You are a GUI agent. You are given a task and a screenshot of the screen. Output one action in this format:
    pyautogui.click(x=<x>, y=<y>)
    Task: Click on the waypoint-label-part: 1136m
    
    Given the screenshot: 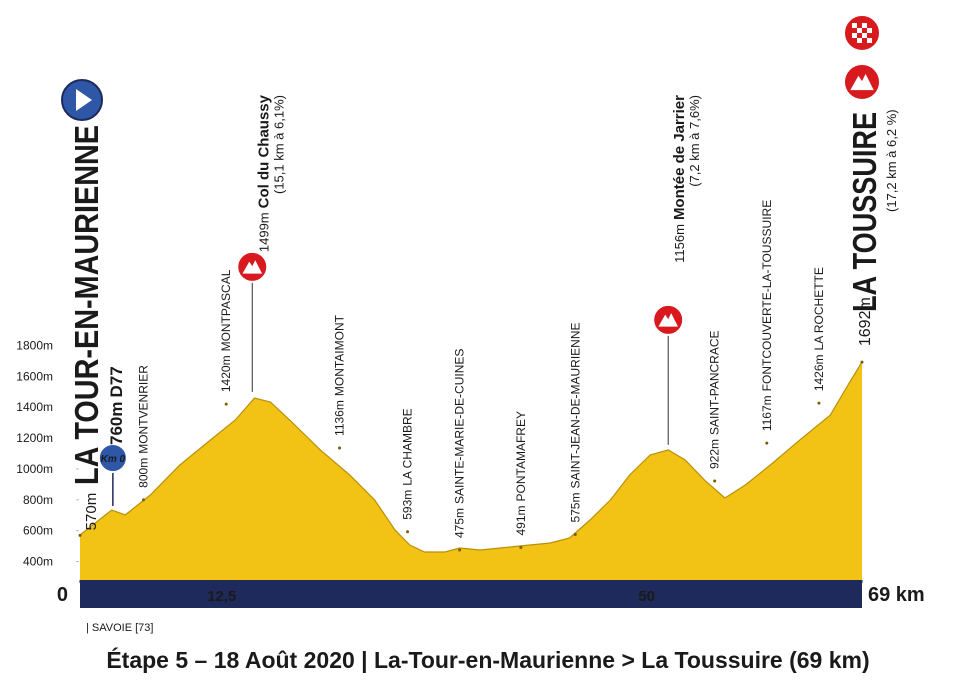 What is the action you would take?
    pyautogui.click(x=340, y=418)
    